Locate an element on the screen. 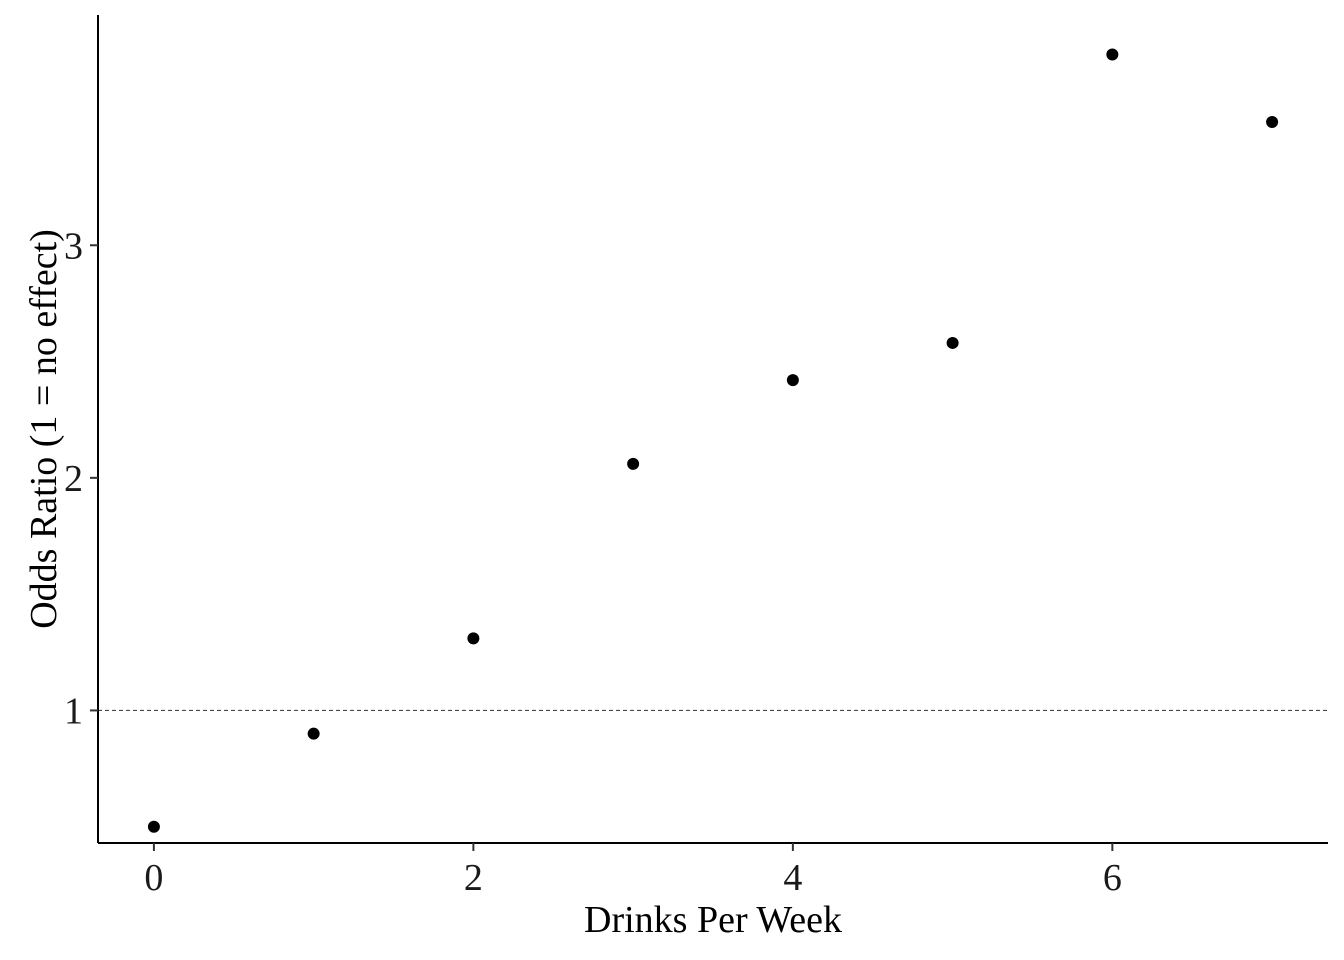  y-axis-ticks: 1 2 3 is located at coordinates (81, 478).